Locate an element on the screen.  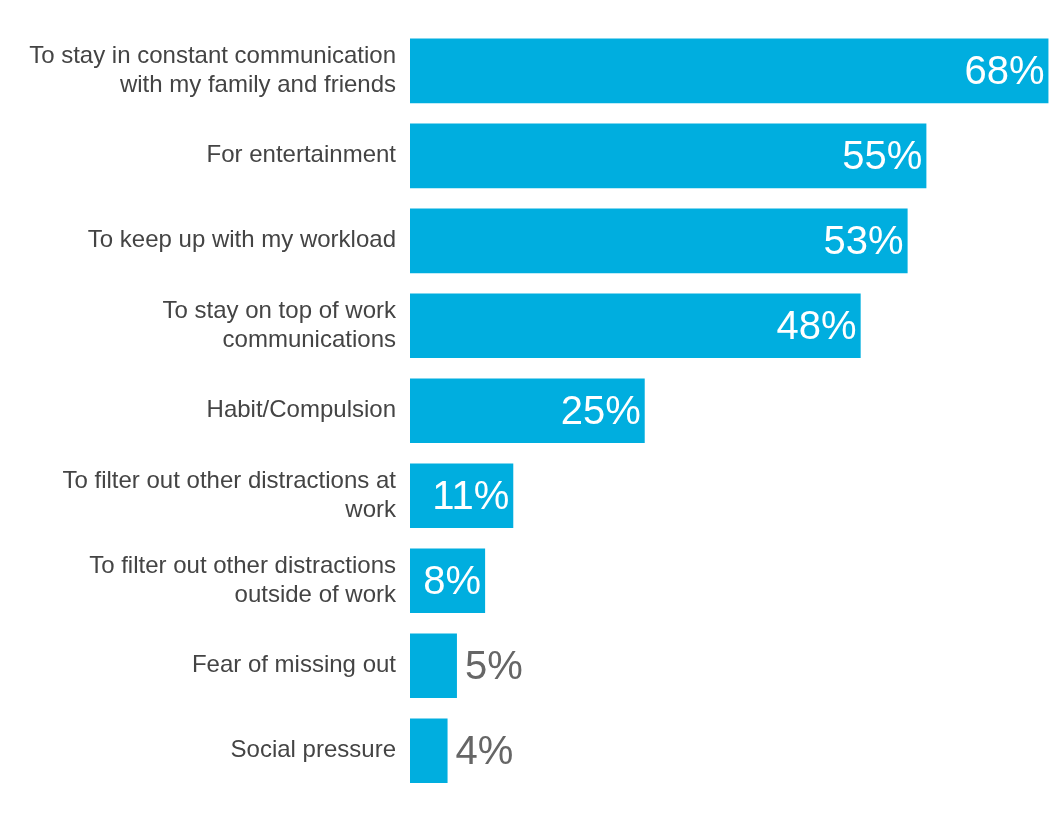
y-tick-label: Fear of missing out is located at coordinates (294, 664).